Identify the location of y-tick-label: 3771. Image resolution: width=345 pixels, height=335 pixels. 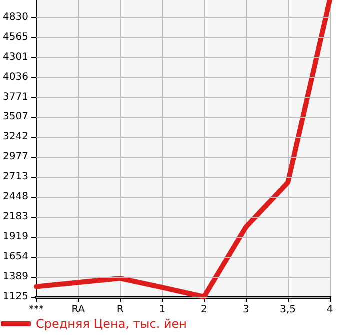
(15, 97).